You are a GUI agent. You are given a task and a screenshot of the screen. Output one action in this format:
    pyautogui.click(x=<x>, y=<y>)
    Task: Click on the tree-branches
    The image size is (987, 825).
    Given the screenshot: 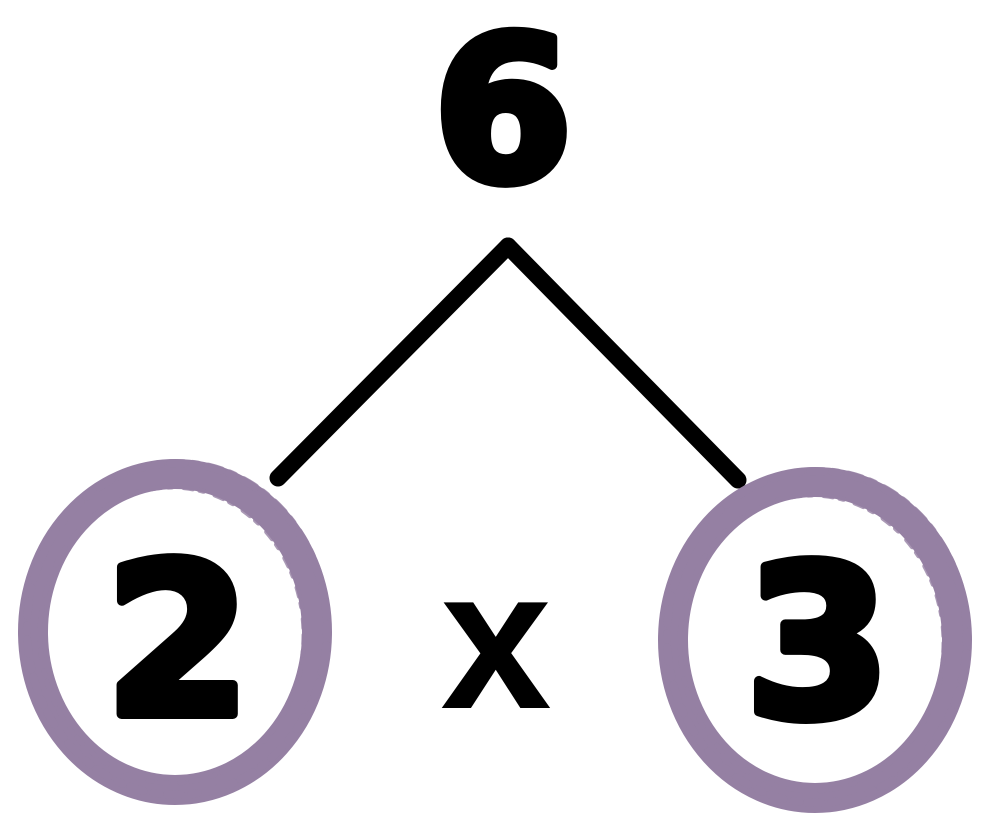 What is the action you would take?
    pyautogui.click(x=508, y=363)
    